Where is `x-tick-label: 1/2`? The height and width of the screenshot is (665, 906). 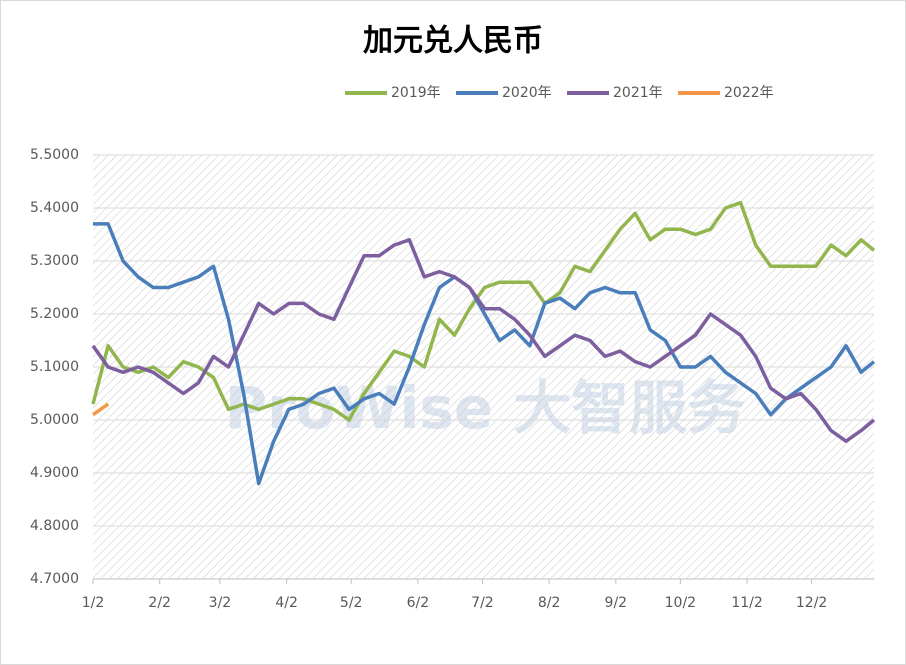
x-tick-label: 1/2 is located at coordinates (93, 603).